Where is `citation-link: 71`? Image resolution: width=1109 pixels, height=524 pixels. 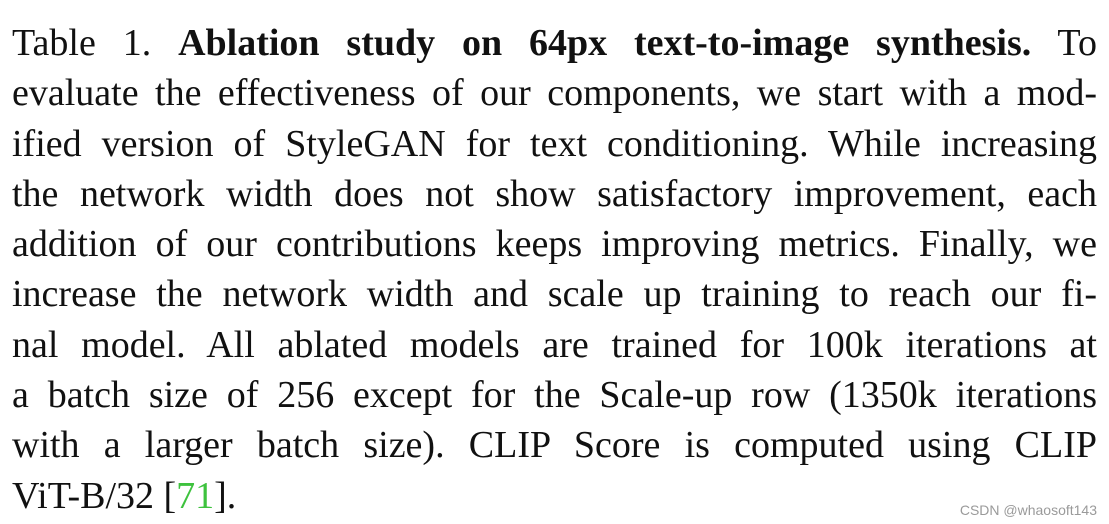
citation-link: 71 is located at coordinates (195, 495).